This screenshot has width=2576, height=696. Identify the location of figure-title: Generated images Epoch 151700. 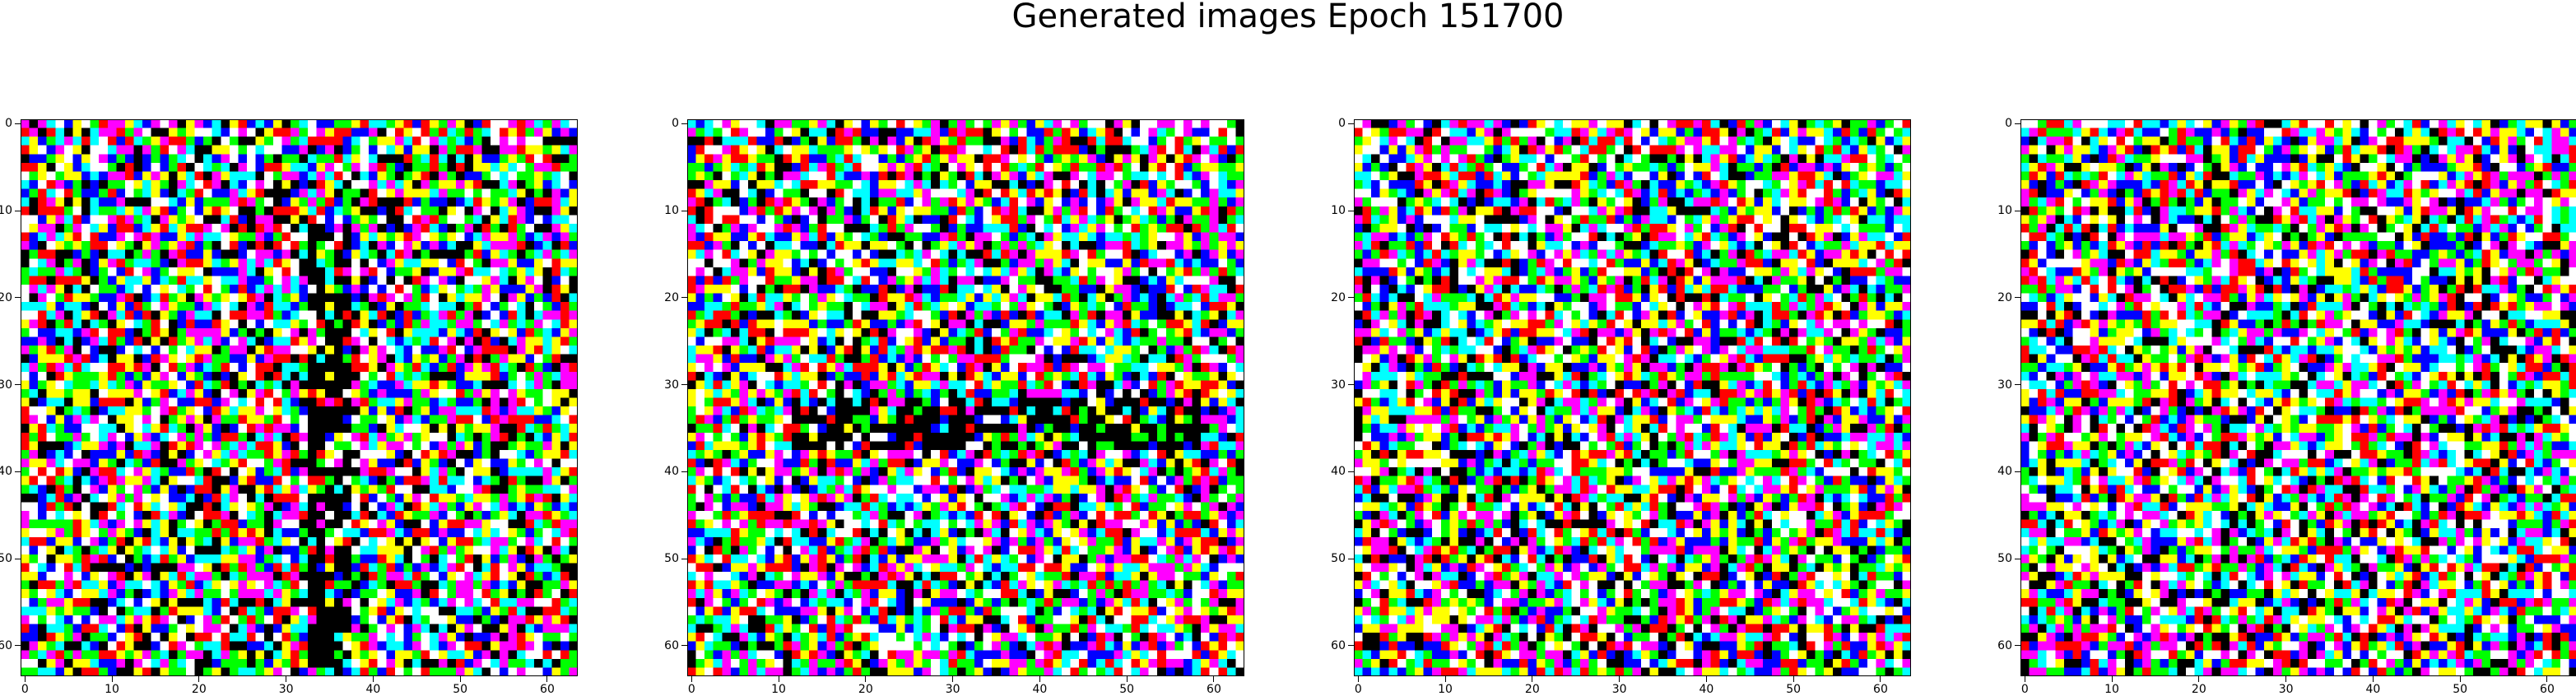
(1288, 18).